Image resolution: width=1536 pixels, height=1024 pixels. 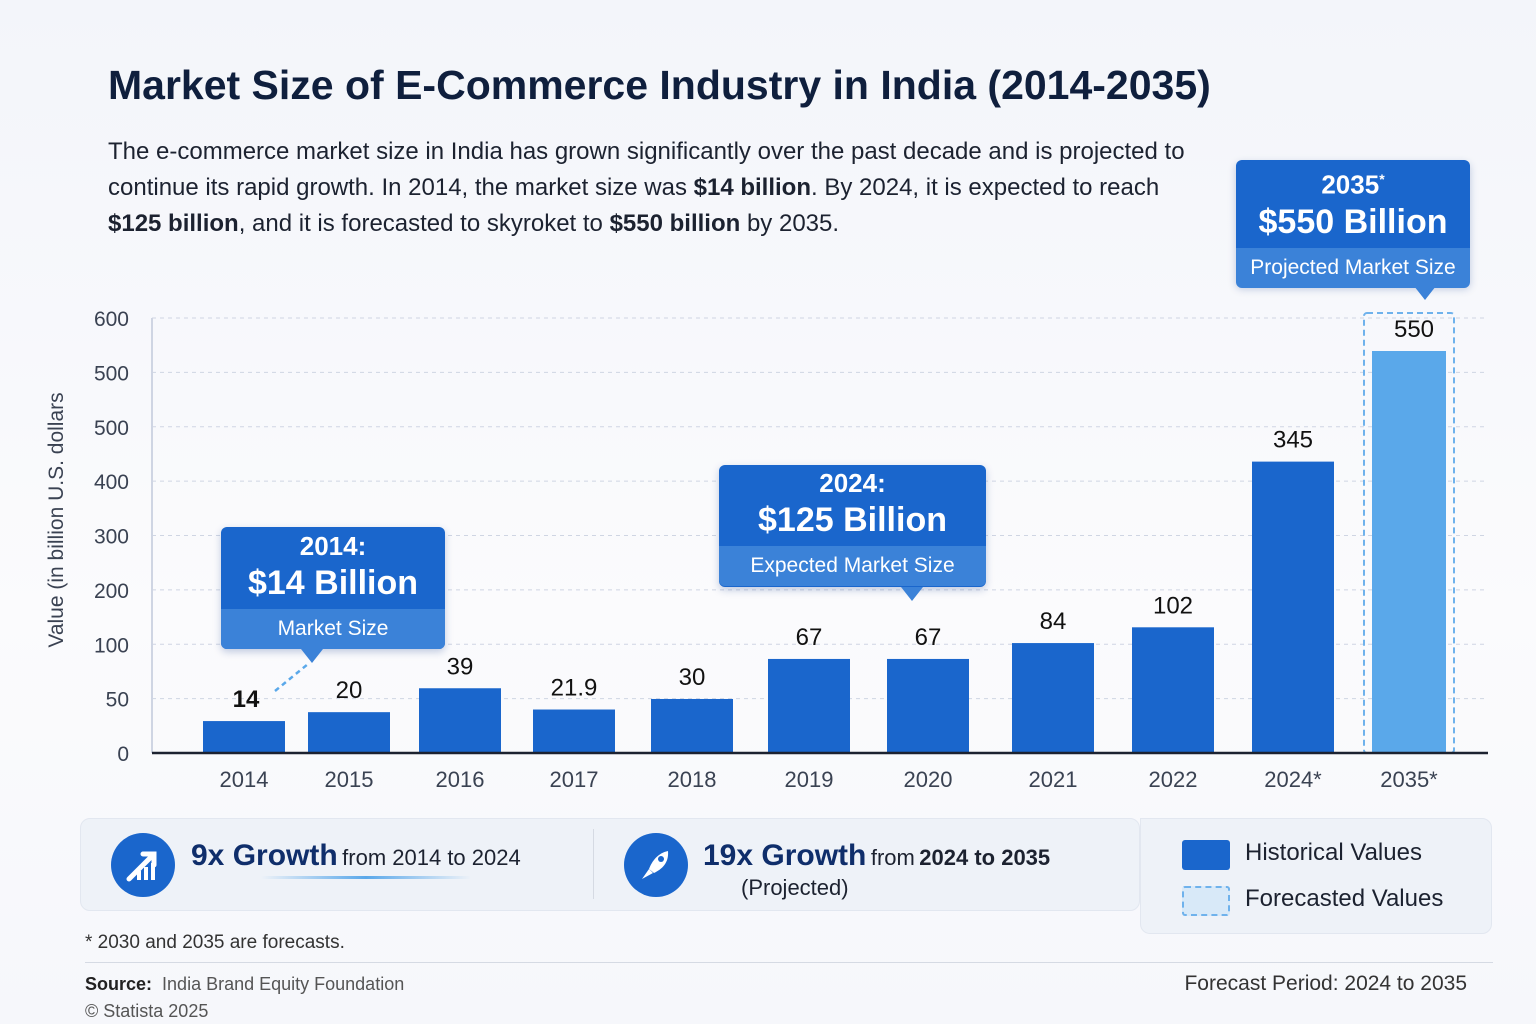 I want to click on value-label: 39, so click(x=460, y=666).